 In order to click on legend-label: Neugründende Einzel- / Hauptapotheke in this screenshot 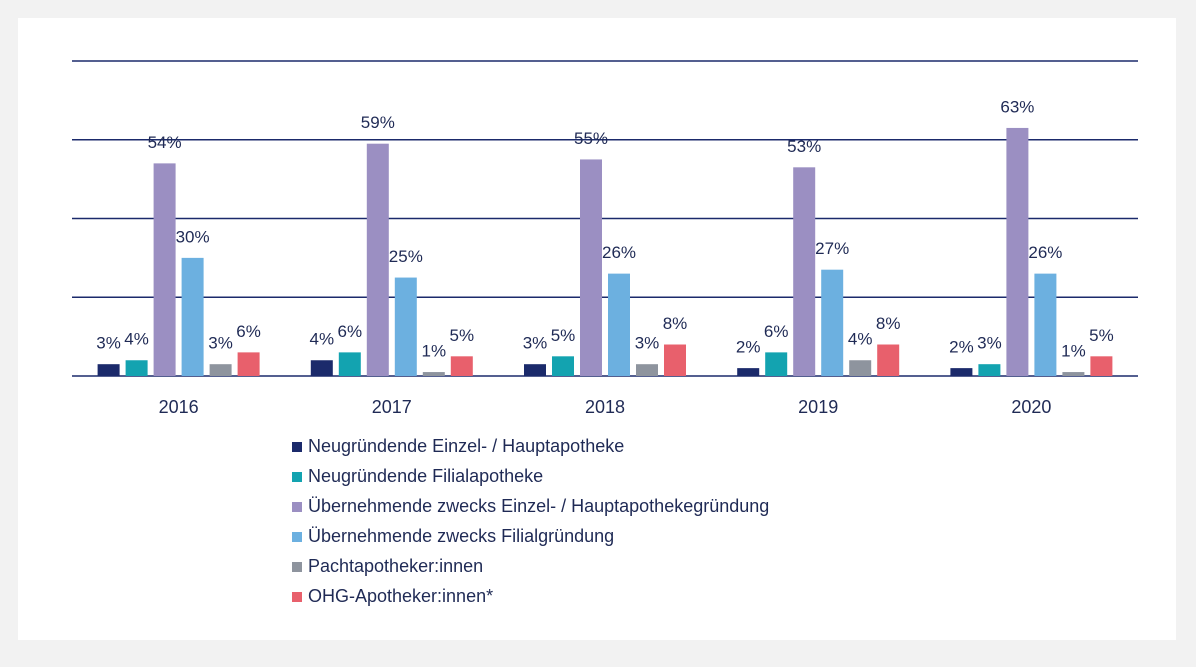, I will do `click(466, 446)`.